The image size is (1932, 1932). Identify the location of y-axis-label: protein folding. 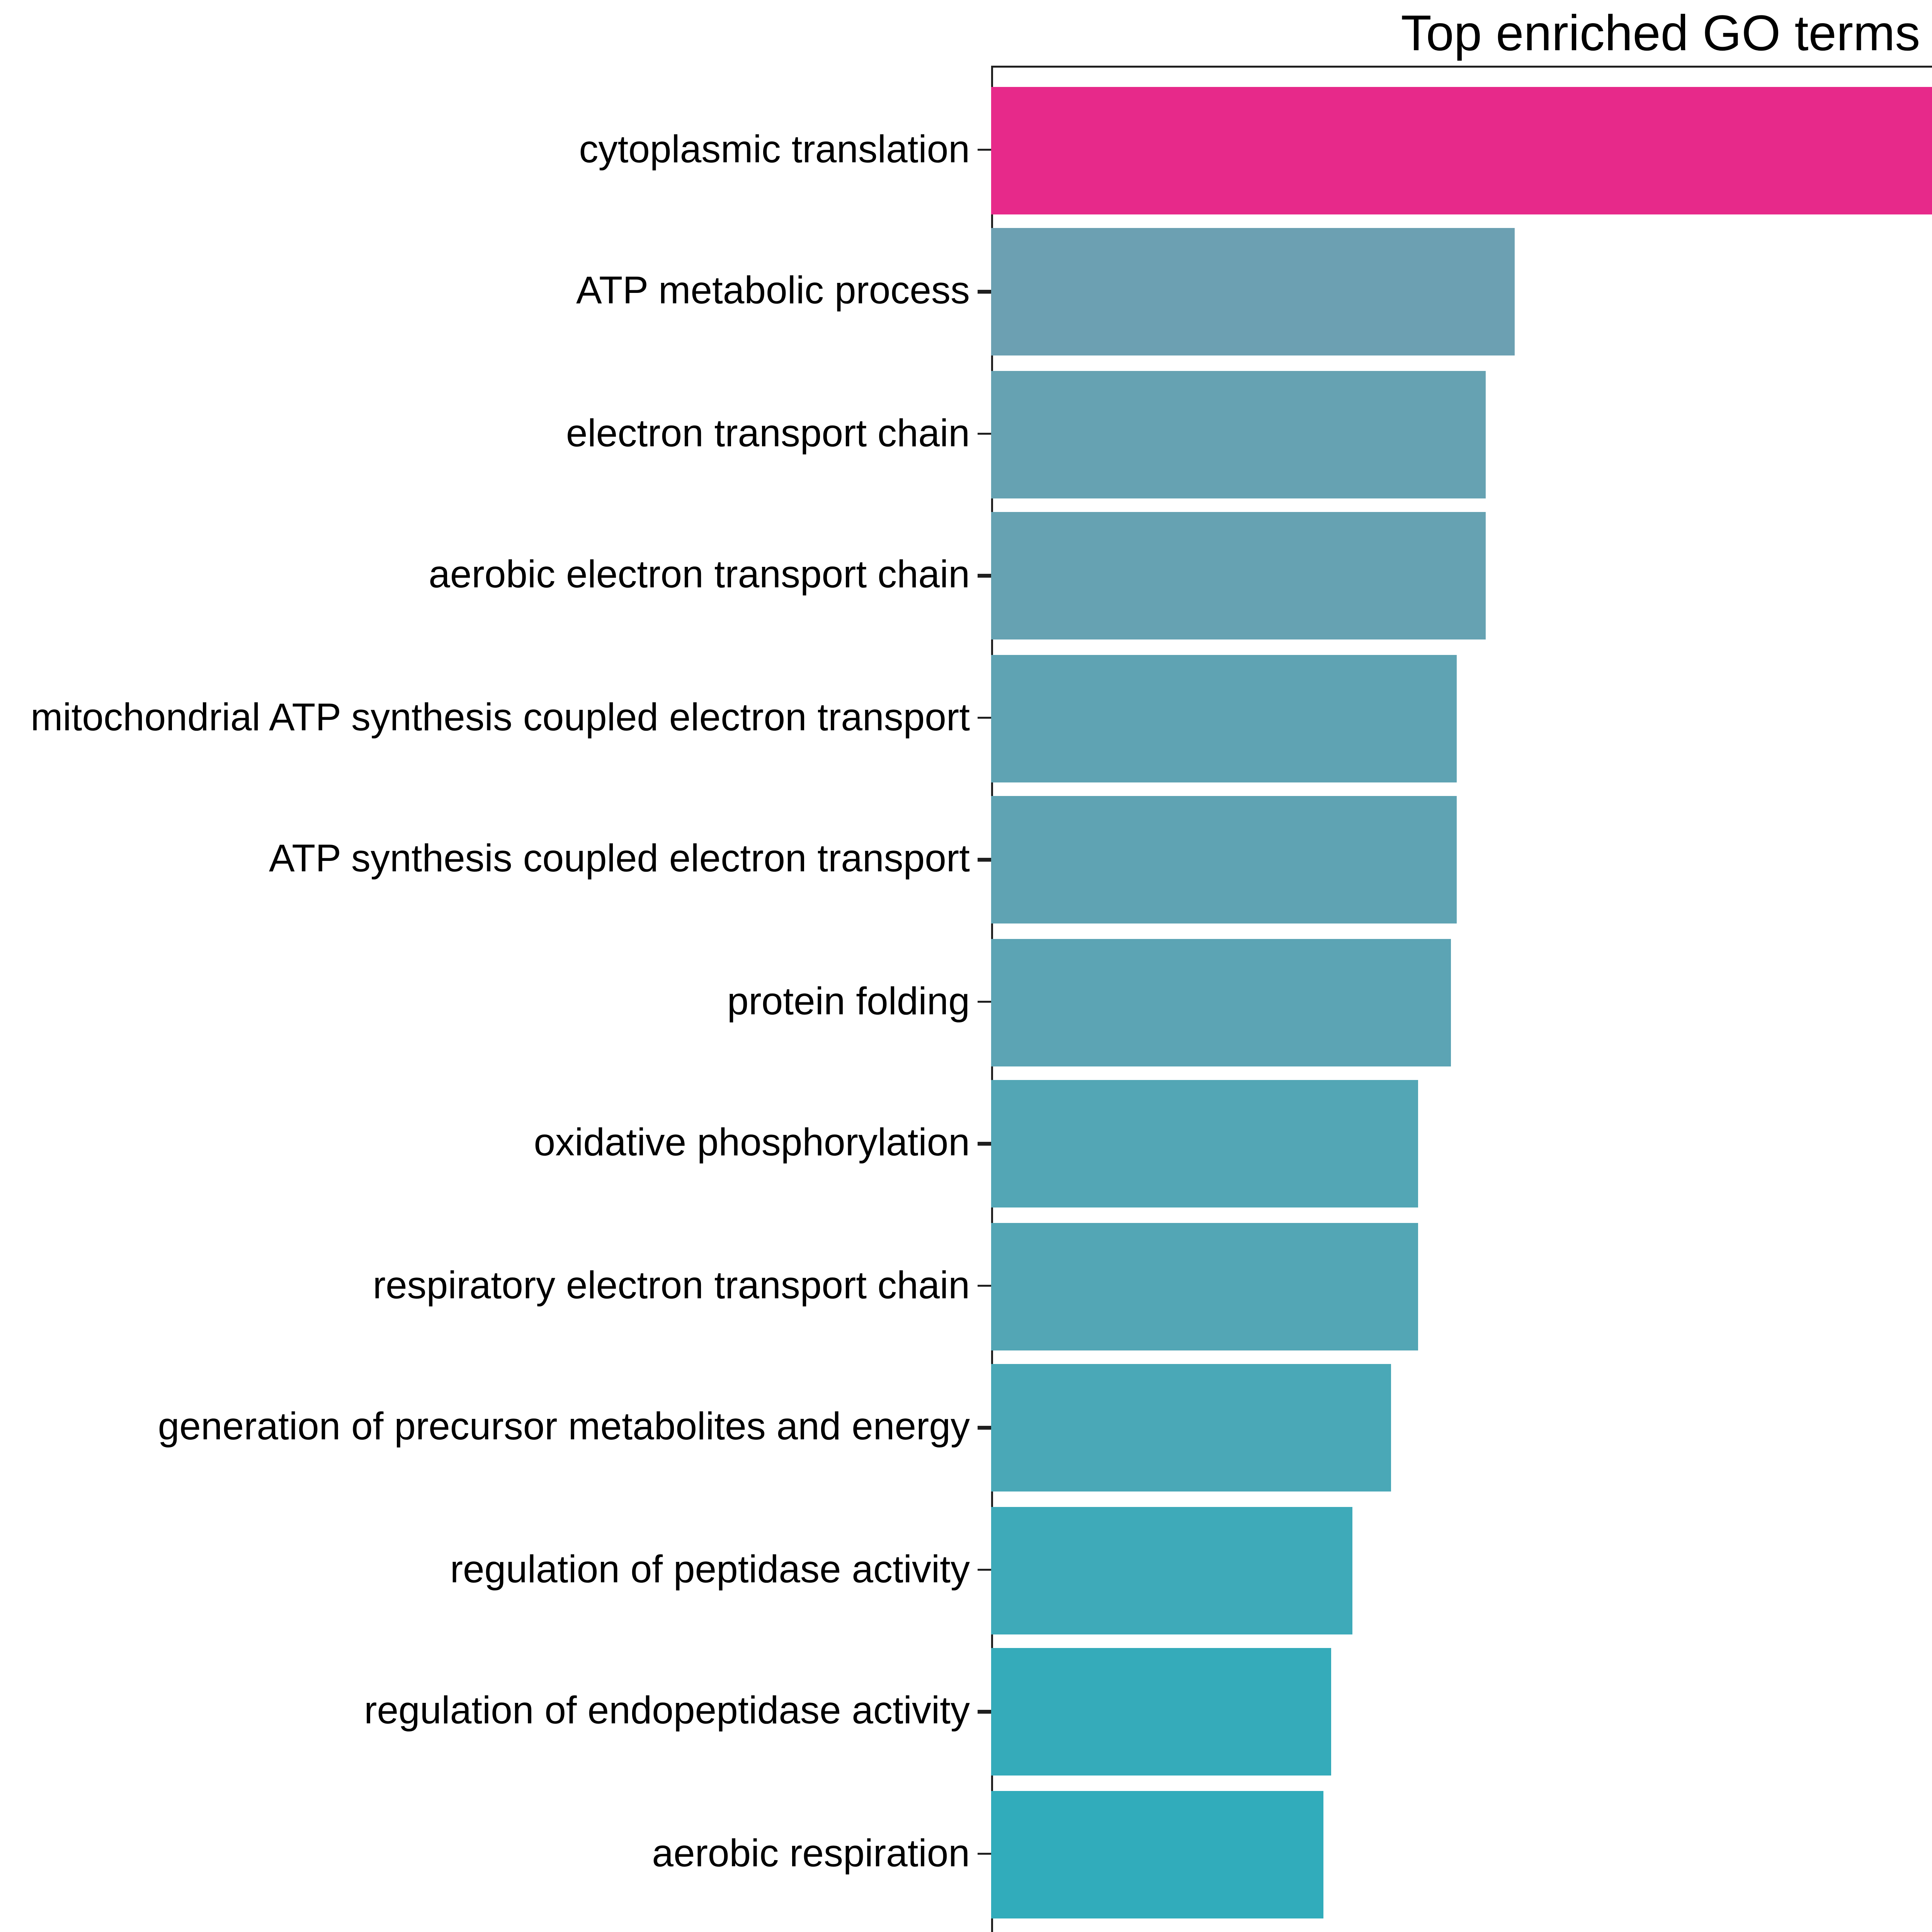
(849, 1003).